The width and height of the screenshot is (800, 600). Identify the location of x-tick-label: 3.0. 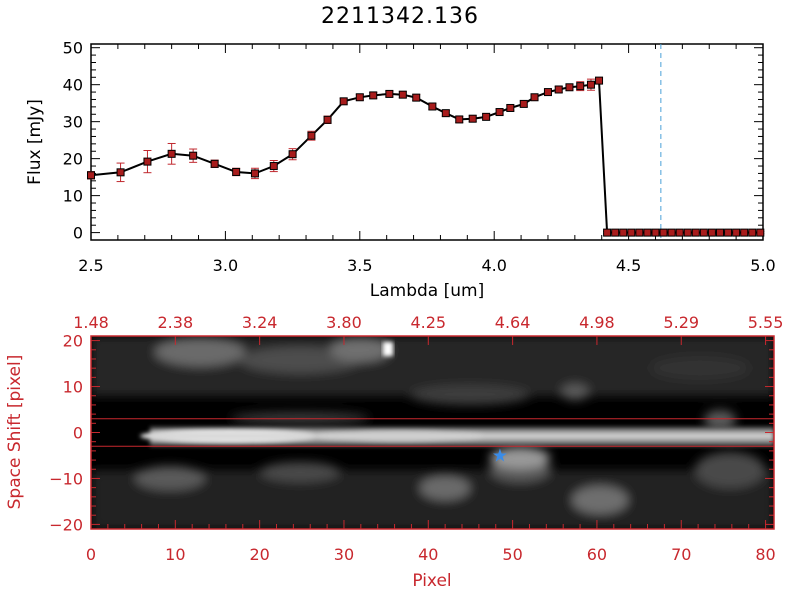
(225, 265).